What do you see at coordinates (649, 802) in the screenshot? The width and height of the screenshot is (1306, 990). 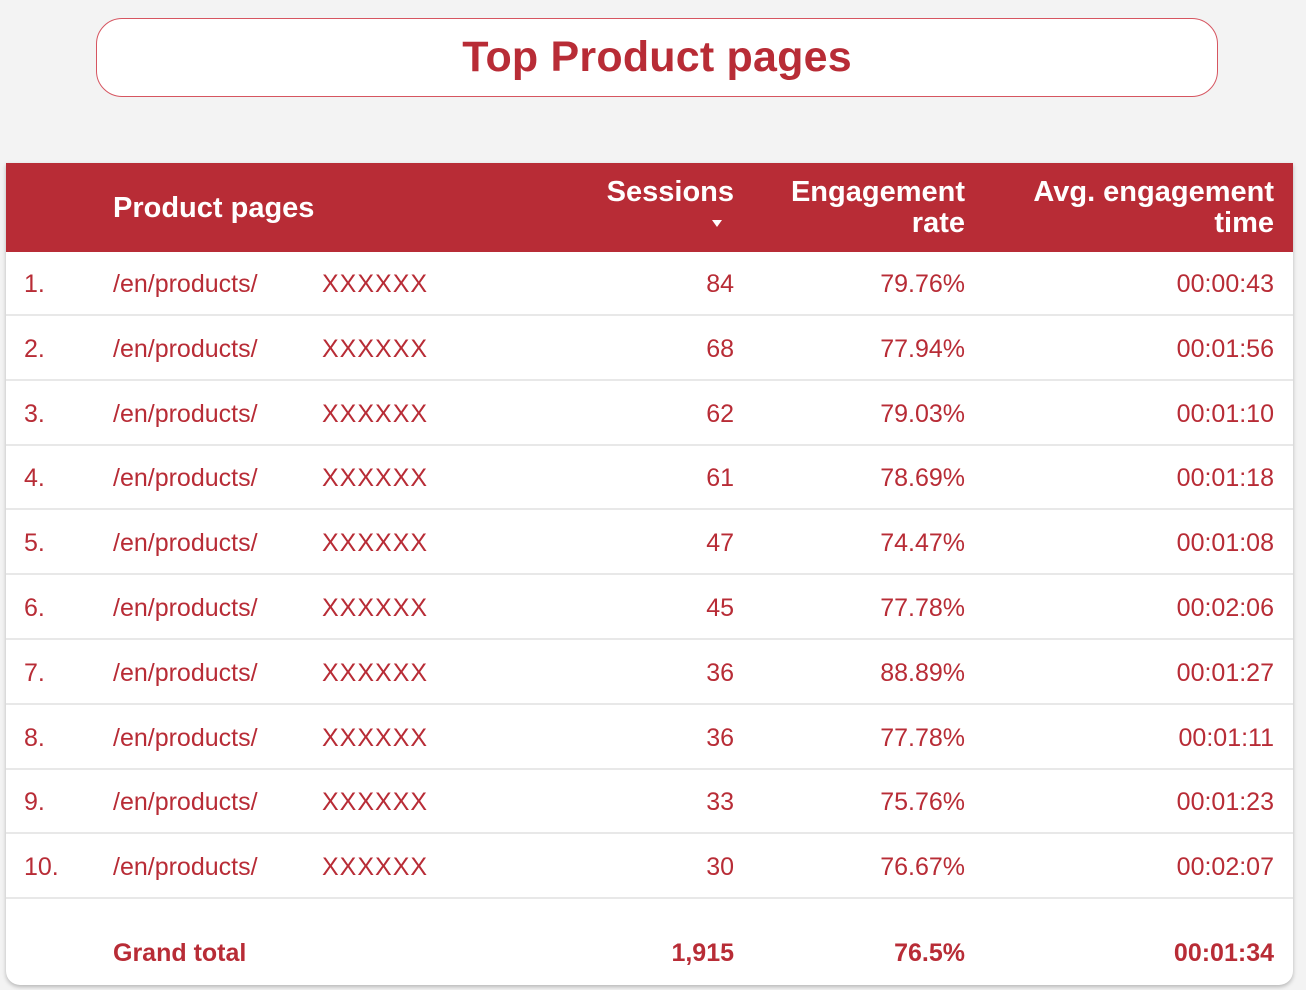 I see `table-row: 9. /en/products/XXXXXX 33 75.76% 00:01:23` at bounding box center [649, 802].